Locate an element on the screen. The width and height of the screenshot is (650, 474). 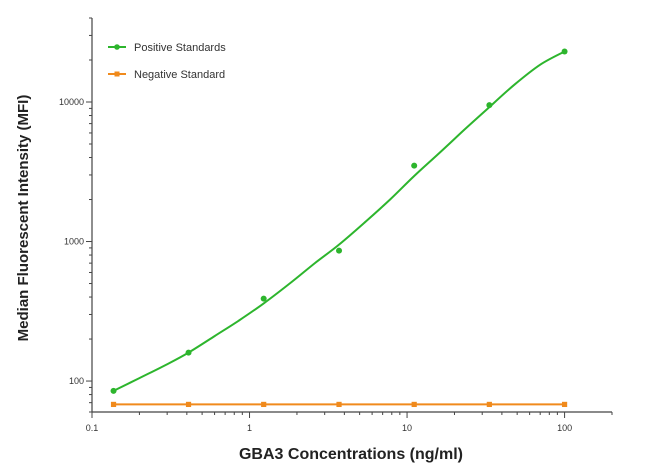
legend-item-negative: Negative Standard is located at coordinates (166, 75).